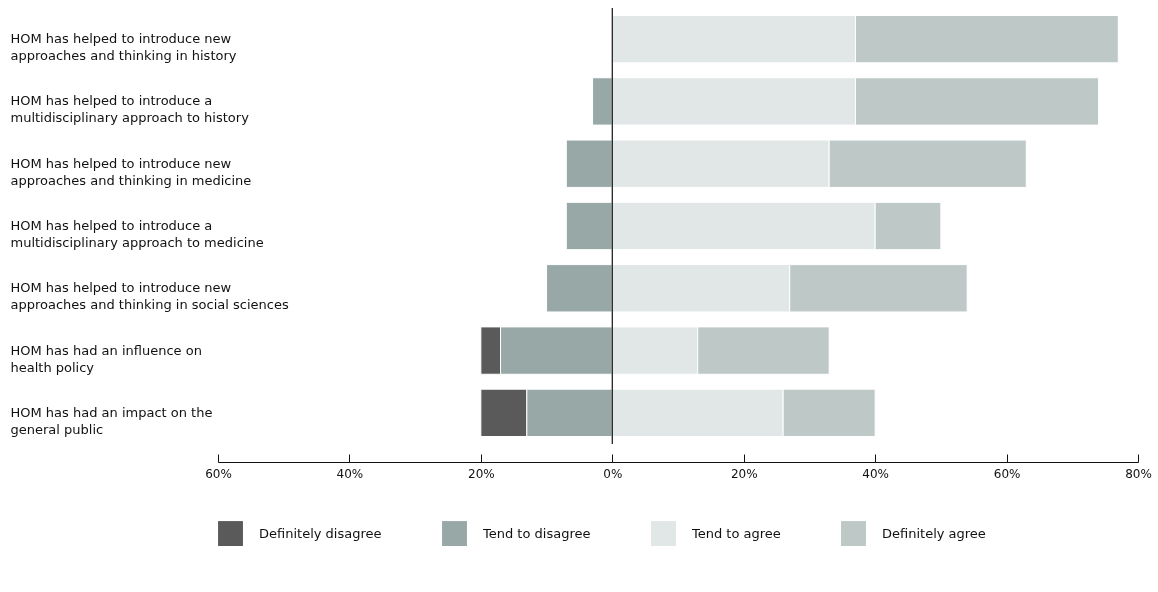 Image resolution: width=1158 pixels, height=592 pixels. Describe the element at coordinates (106, 358) in the screenshot. I see `y-tick-label: HOM has had an influence on health policy` at that location.